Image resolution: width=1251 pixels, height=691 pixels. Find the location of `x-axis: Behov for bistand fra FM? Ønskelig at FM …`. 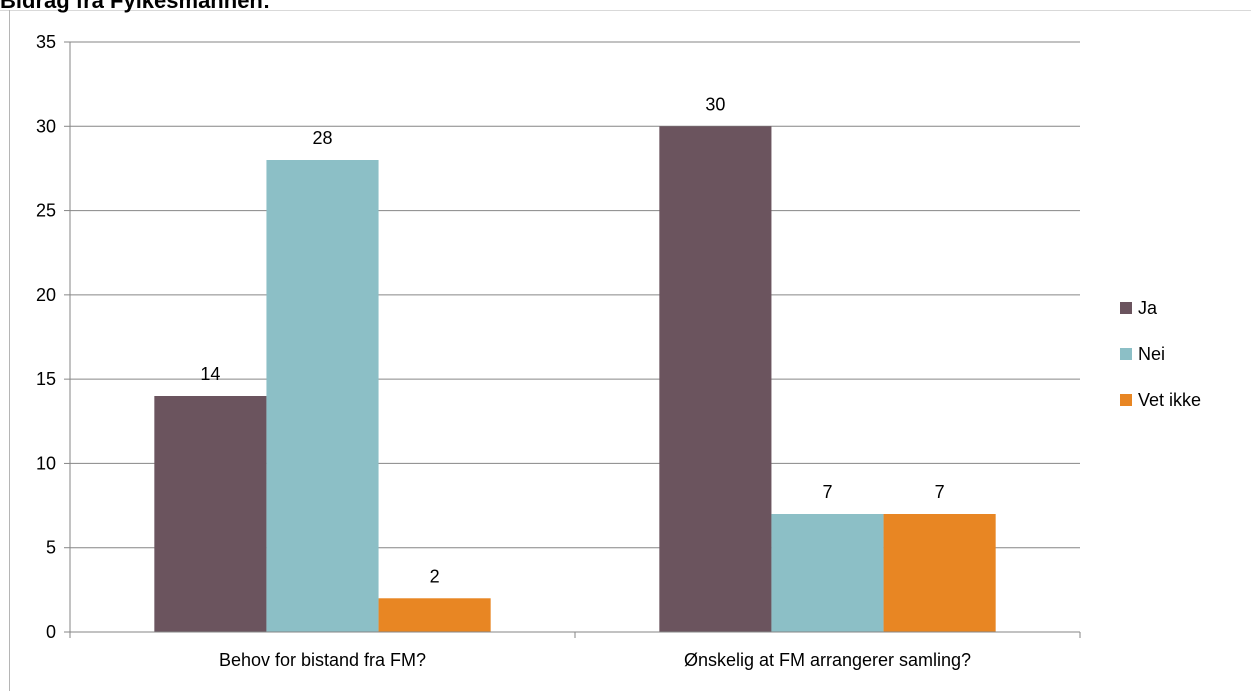

x-axis: Behov for bistand fra FM? Ønskelig at FM … is located at coordinates (575, 650).